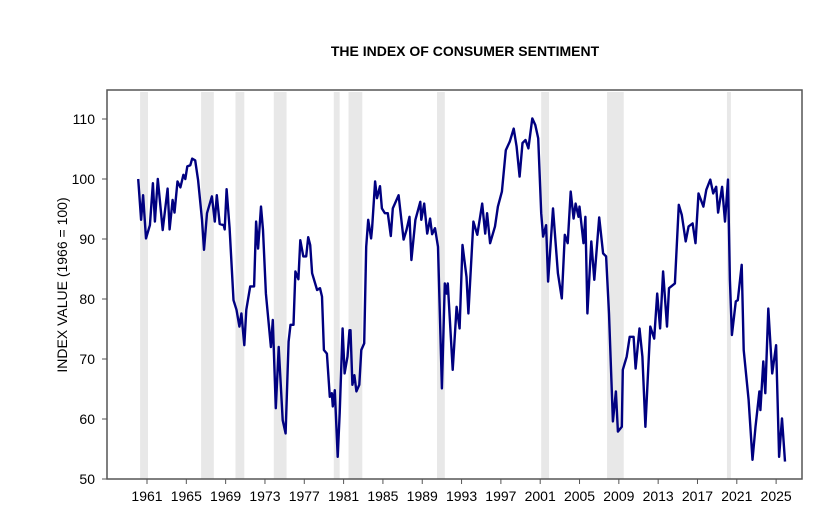 Image resolution: width=834 pixels, height=526 pixels. What do you see at coordinates (461, 496) in the screenshot?
I see `x-tick-label: 1993` at bounding box center [461, 496].